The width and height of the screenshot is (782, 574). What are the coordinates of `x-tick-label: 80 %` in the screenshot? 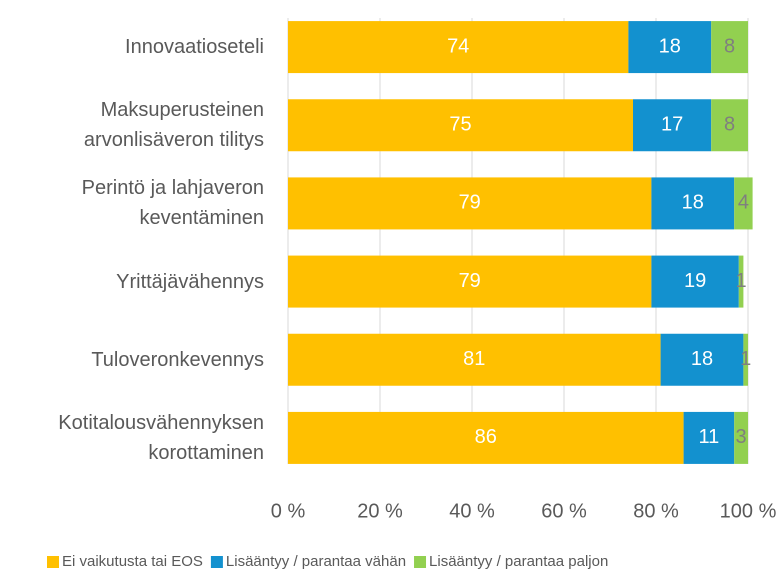 It's located at (656, 511).